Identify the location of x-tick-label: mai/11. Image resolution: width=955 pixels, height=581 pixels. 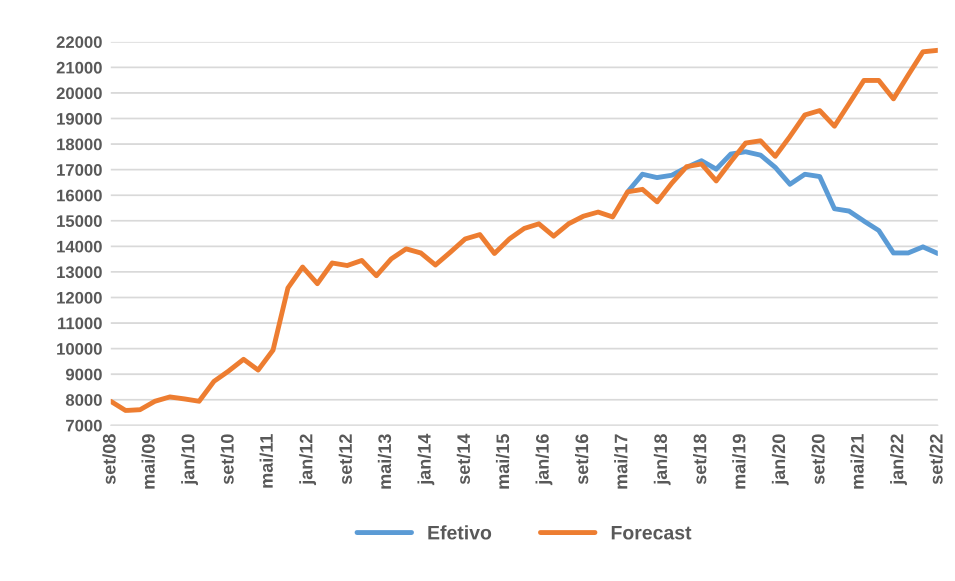
(267, 461).